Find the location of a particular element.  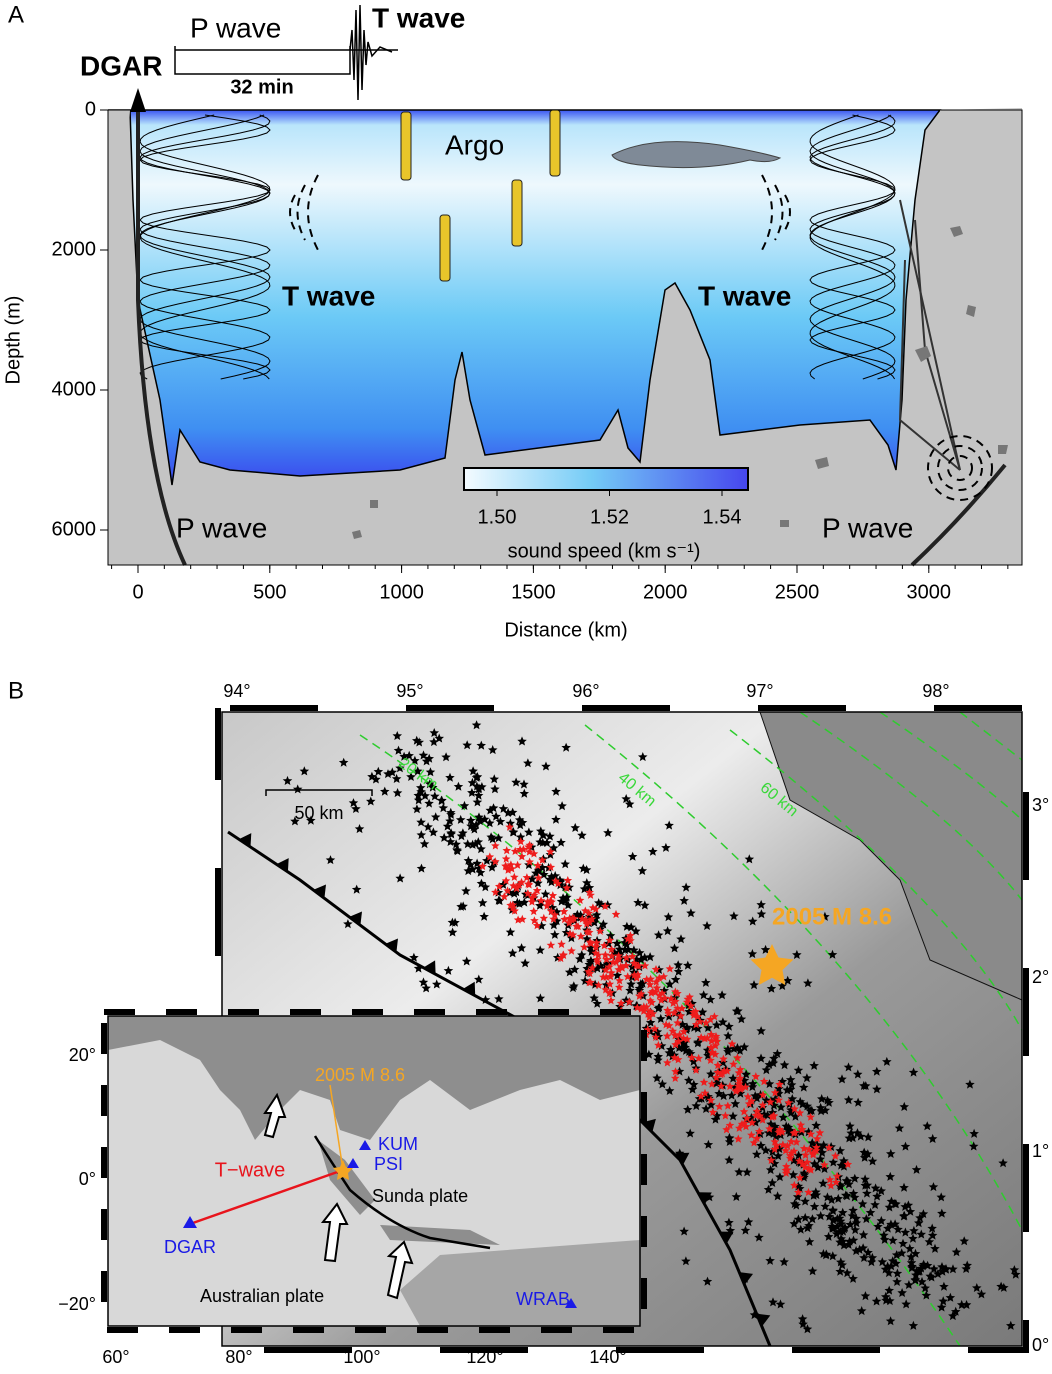

lat-tick-label: 0° is located at coordinates (87, 1179).